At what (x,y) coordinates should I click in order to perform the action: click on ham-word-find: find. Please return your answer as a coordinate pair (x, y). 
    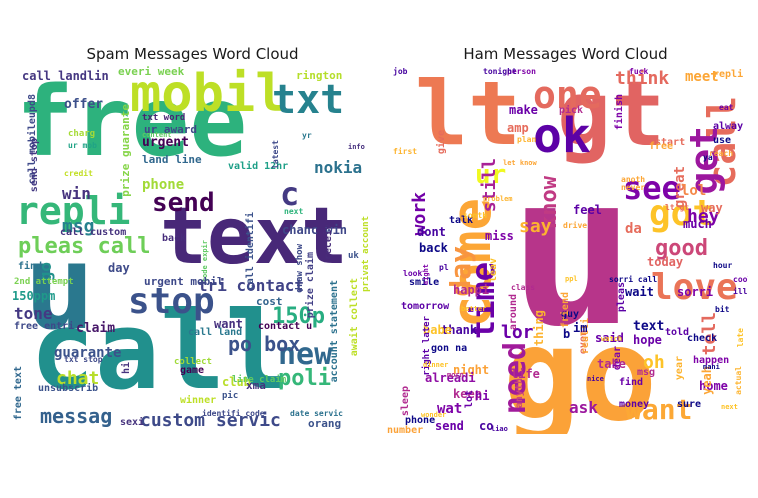
    Looking at the image, I should click on (631, 382).